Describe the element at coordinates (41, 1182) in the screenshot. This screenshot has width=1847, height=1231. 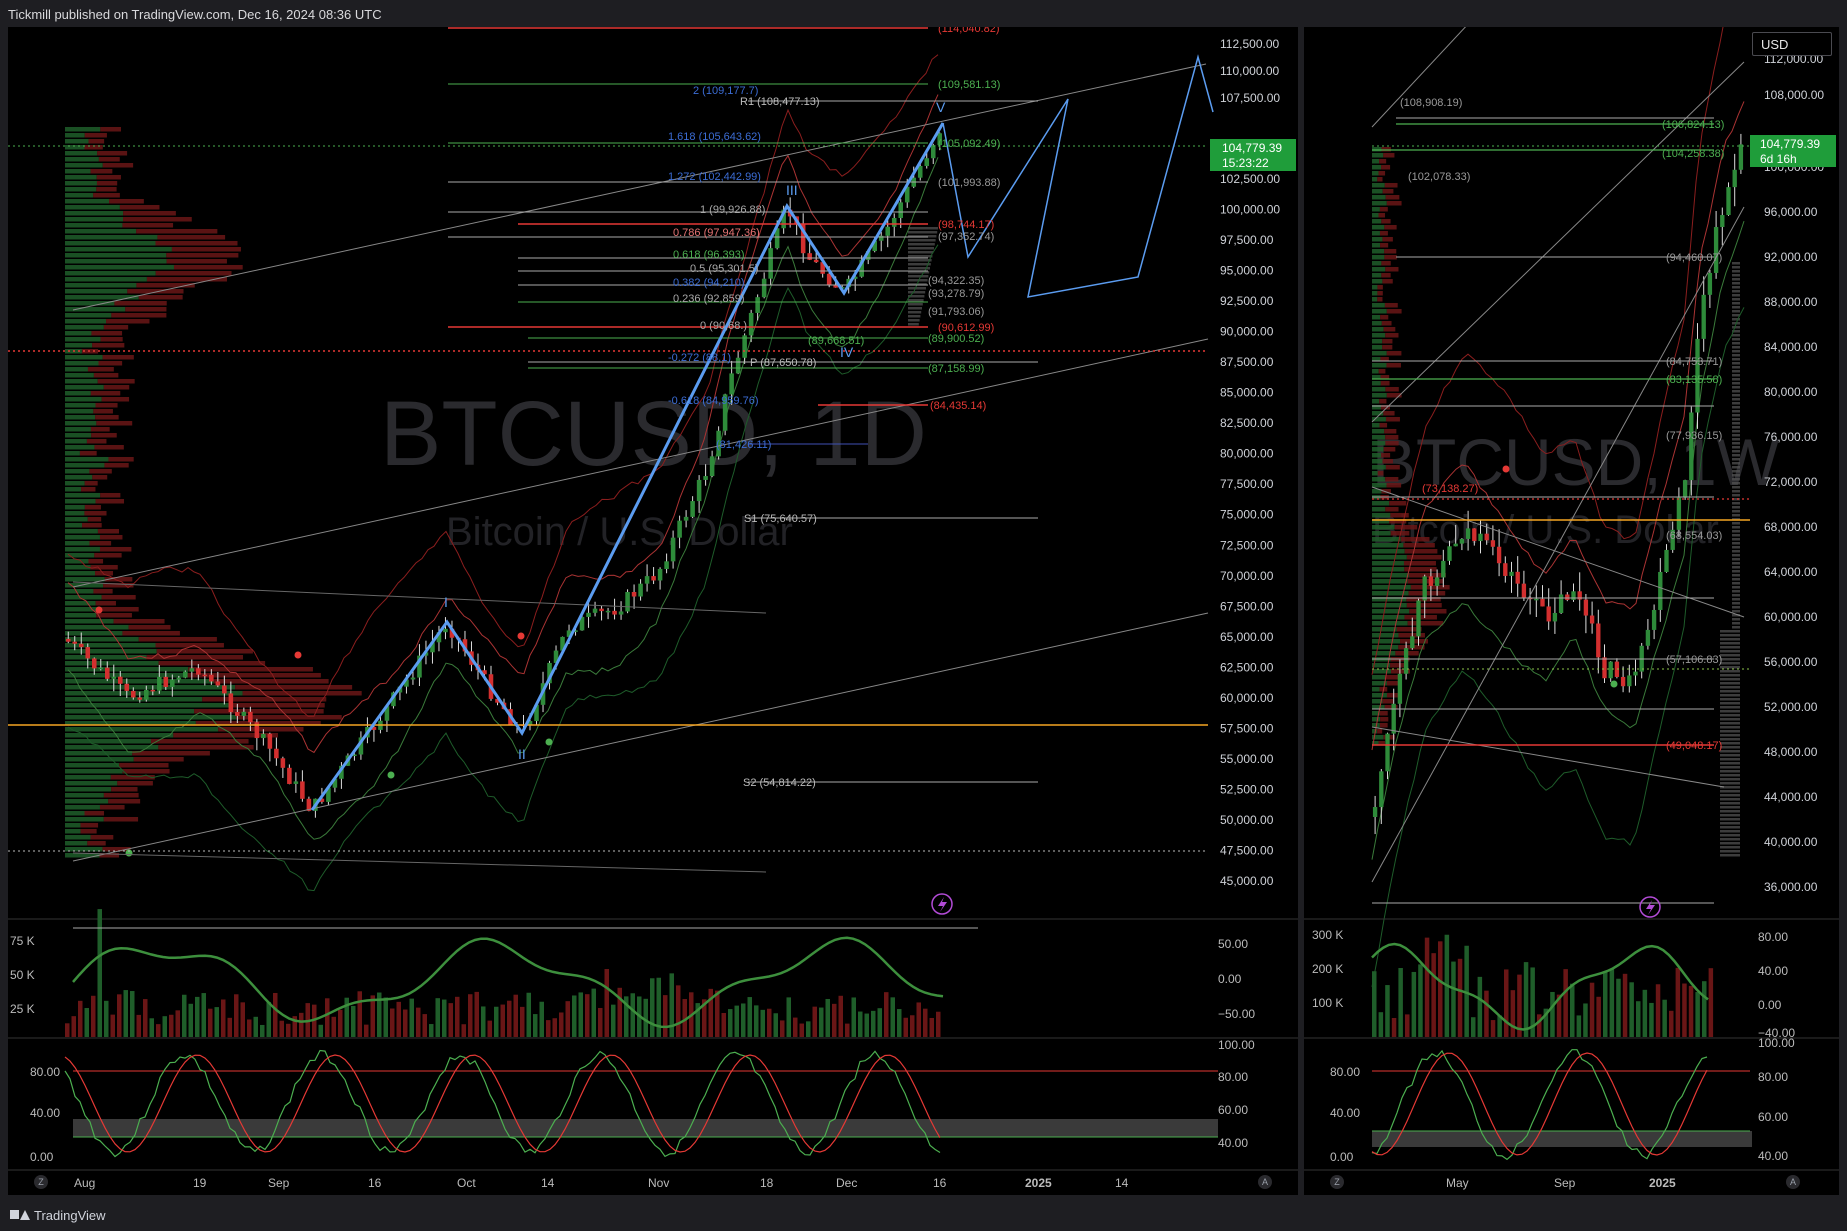
I see `zoom-reset-button: Z` at that location.